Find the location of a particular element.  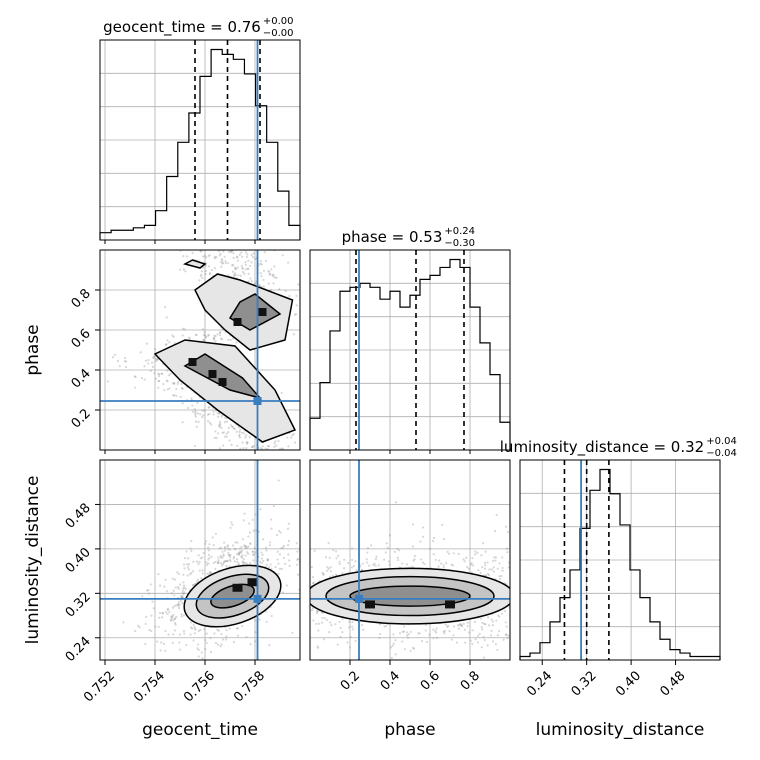

title-phase: phase = 0.53 +0.24−0.30 is located at coordinates (408, 237).